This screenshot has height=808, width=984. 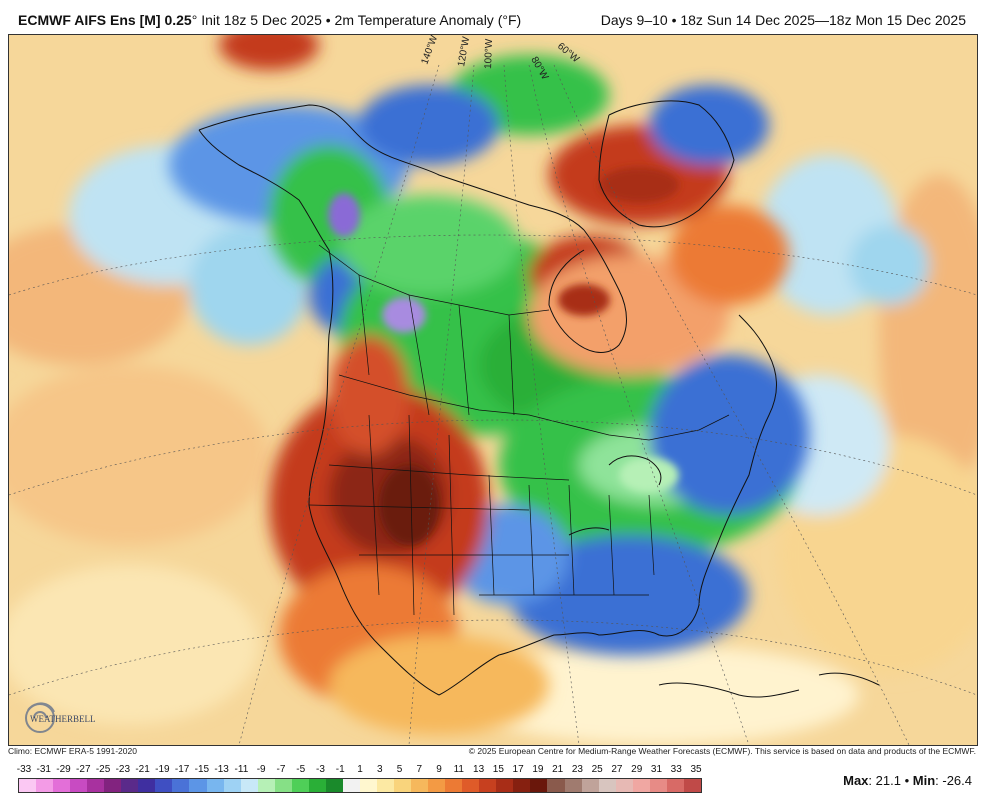 I want to click on colorbar-tick-label: 19, so click(x=538, y=769).